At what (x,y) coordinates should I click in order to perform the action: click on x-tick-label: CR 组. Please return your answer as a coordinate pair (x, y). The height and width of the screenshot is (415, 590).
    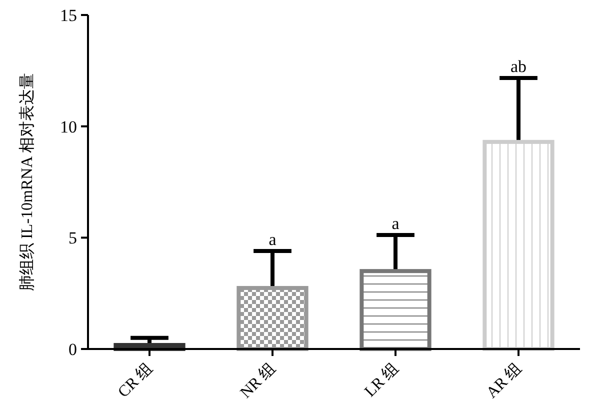
    Looking at the image, I should click on (135, 381).